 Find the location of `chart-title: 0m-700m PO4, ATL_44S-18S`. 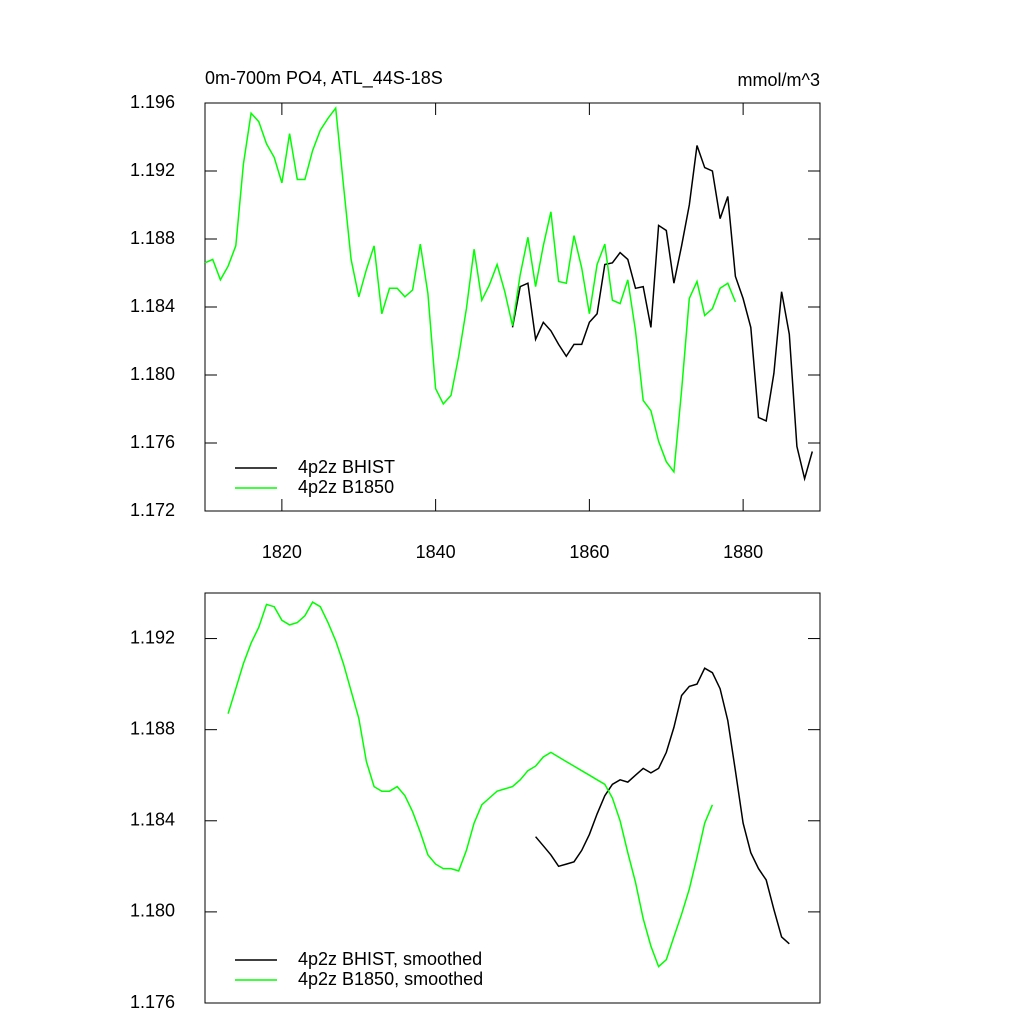

chart-title: 0m-700m PO4, ATL_44S-18S is located at coordinates (324, 78).